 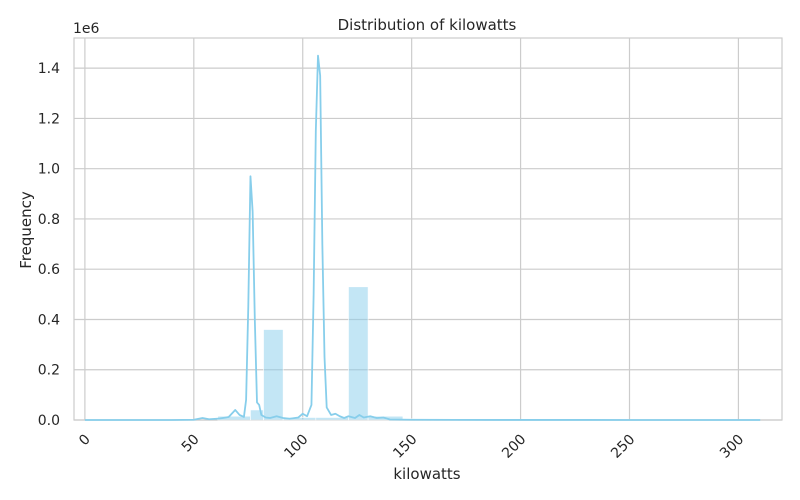 What do you see at coordinates (26, 230) in the screenshot?
I see `y-axis-label: Frequency` at bounding box center [26, 230].